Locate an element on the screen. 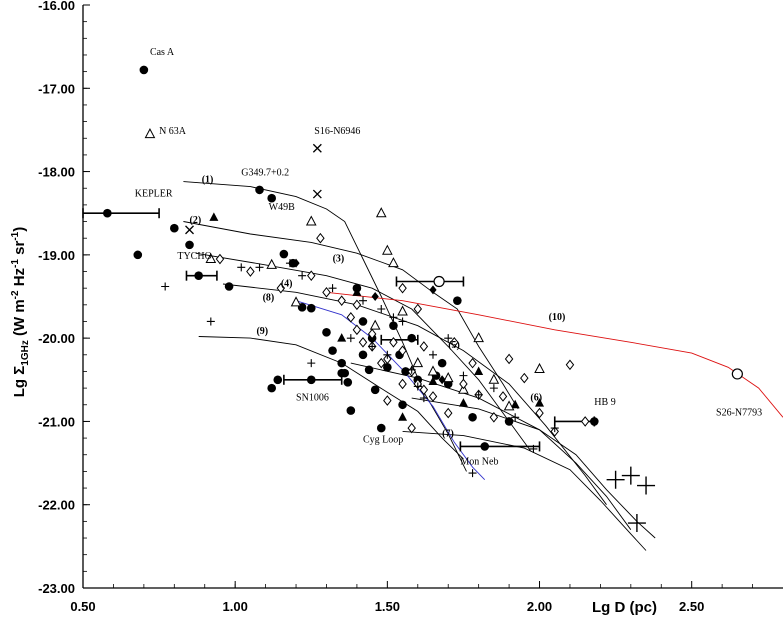  x-tick-label: 2.00 is located at coordinates (539, 606).